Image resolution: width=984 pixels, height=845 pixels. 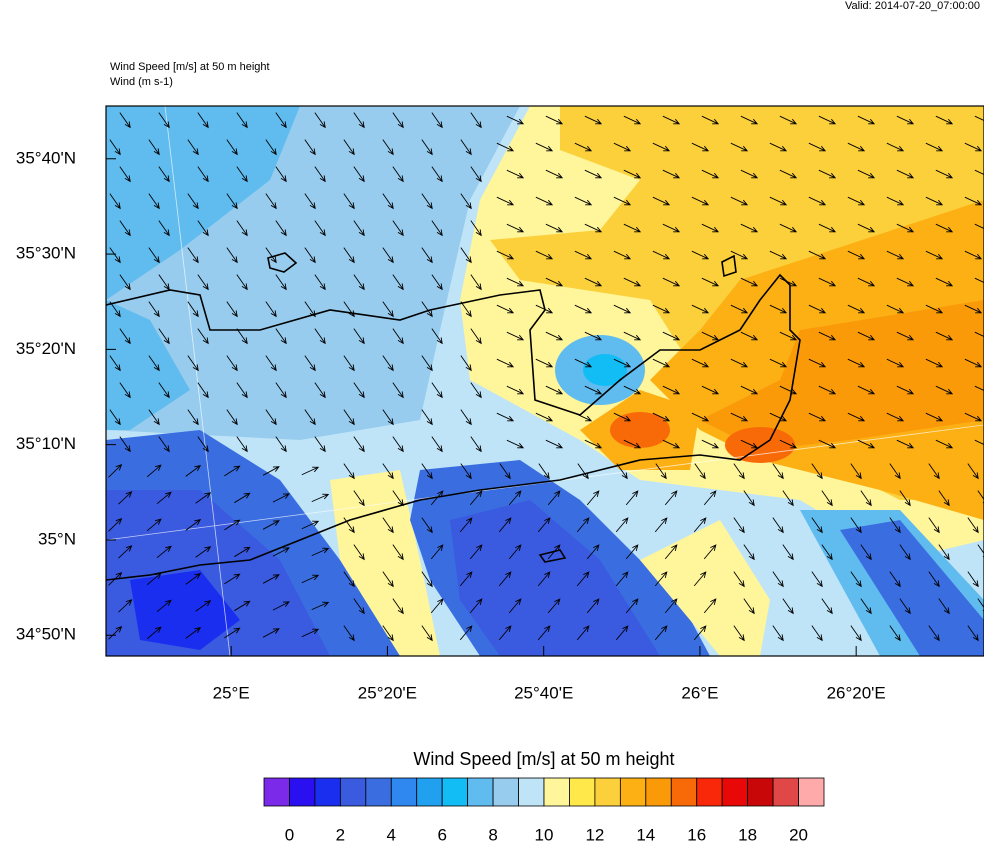 I want to click on colorbar-label: 20, so click(x=798, y=834).